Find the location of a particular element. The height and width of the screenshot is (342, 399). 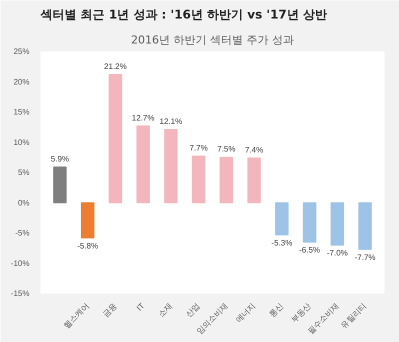

y-tick-label: -15% is located at coordinates (20, 293).